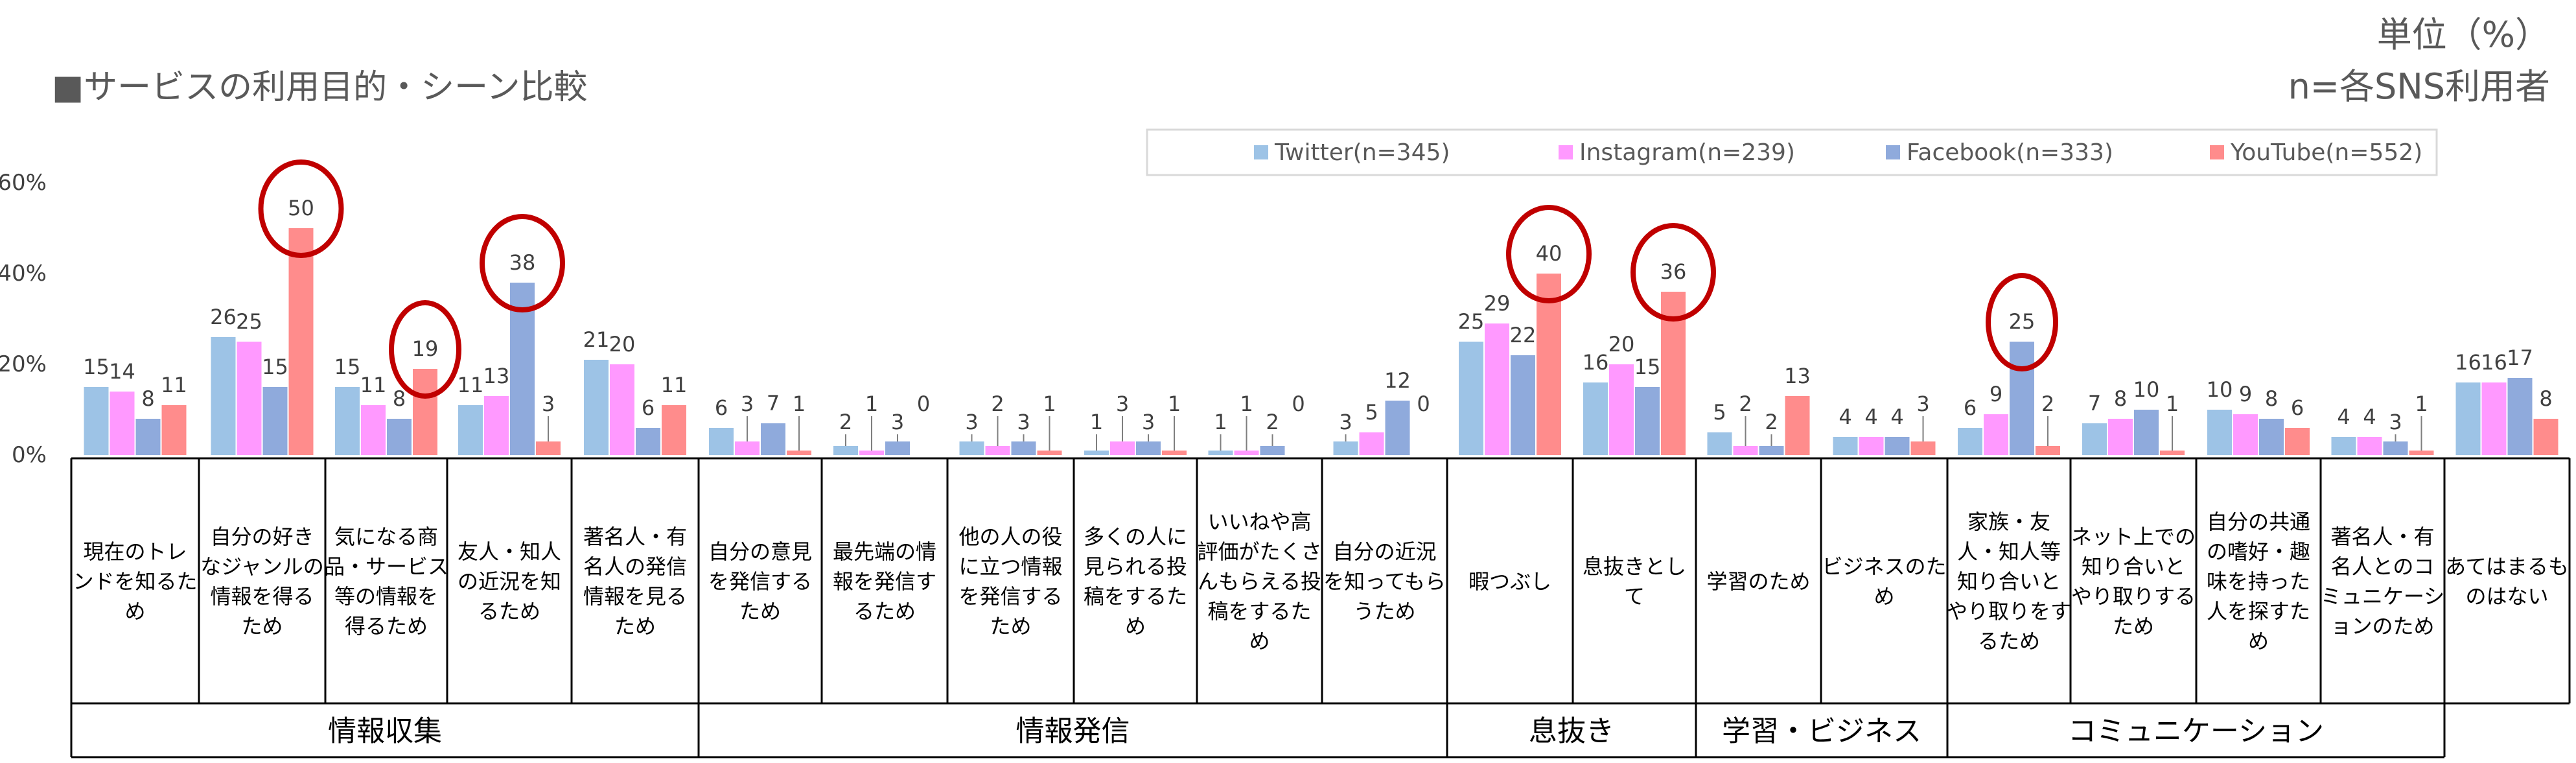 Image resolution: width=2576 pixels, height=763 pixels. I want to click on group-label: 息抜き, so click(1572, 731).